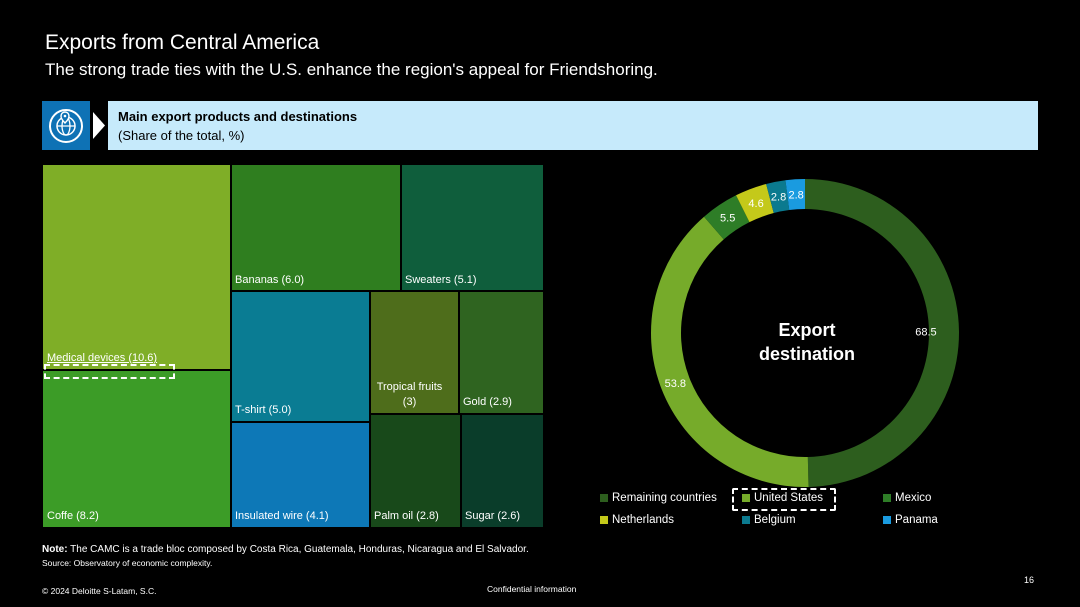  I want to click on treemap-label-insulated-wire: Insulated wire (4.1), so click(282, 516).